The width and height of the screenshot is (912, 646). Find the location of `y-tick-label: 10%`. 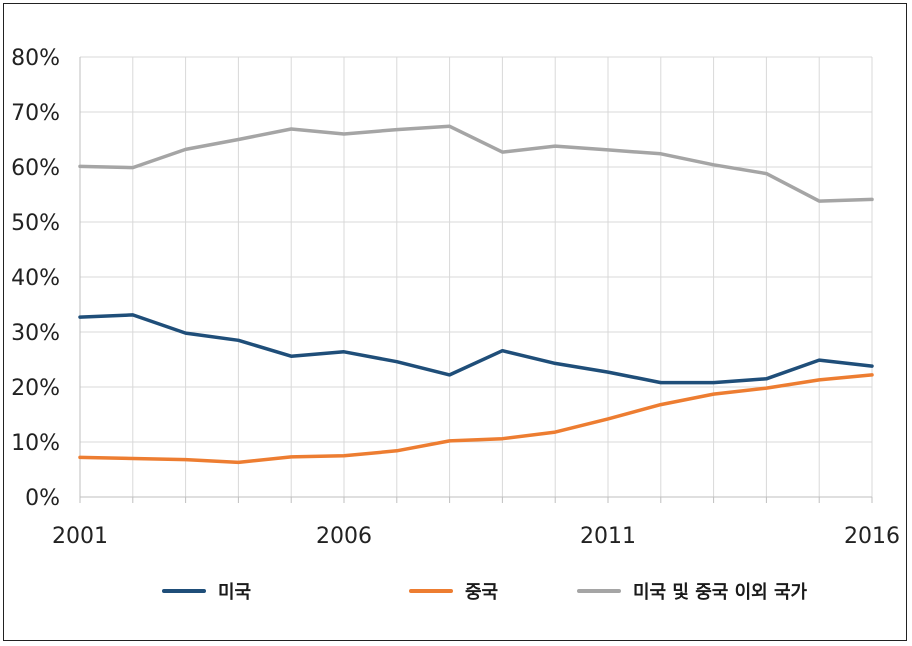

y-tick-label: 10% is located at coordinates (35, 443).